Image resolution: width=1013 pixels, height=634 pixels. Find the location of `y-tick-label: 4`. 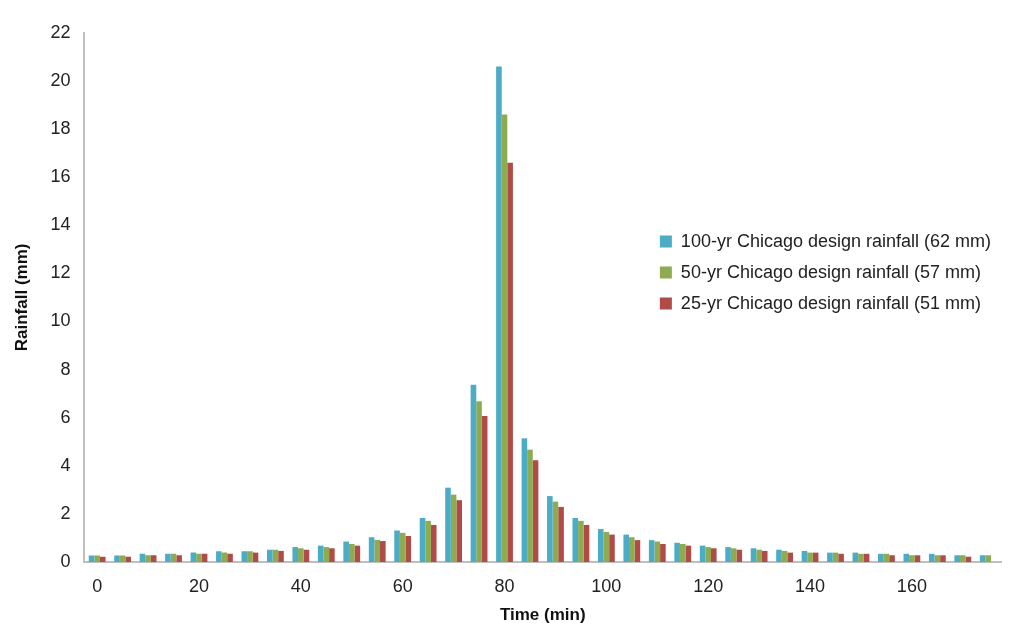

y-tick-label: 4 is located at coordinates (65, 464).